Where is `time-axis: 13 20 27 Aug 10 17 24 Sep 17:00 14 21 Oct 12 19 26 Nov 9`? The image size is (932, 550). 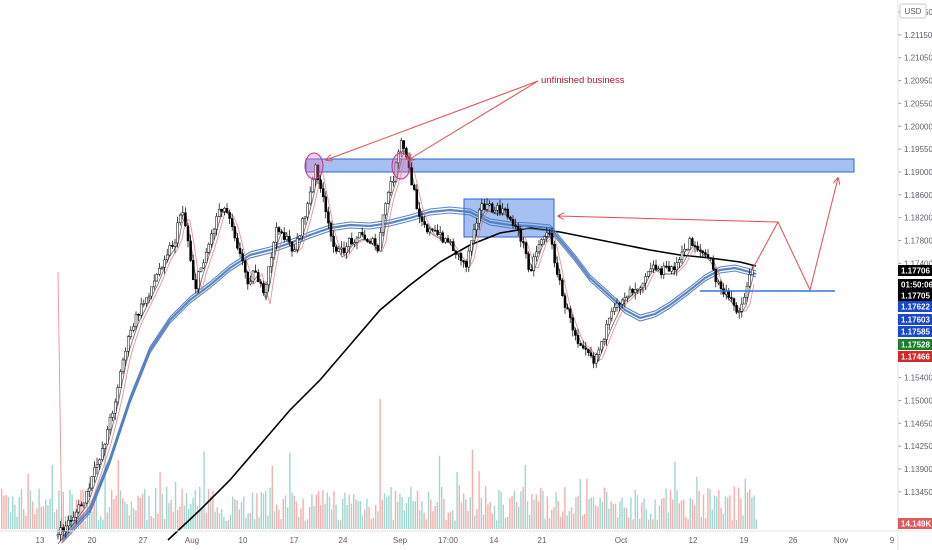 time-axis: 13 20 27 Aug 10 17 24 Sep 17:00 14 21 Oct 12 19 26 Nov 9 is located at coordinates (466, 537).